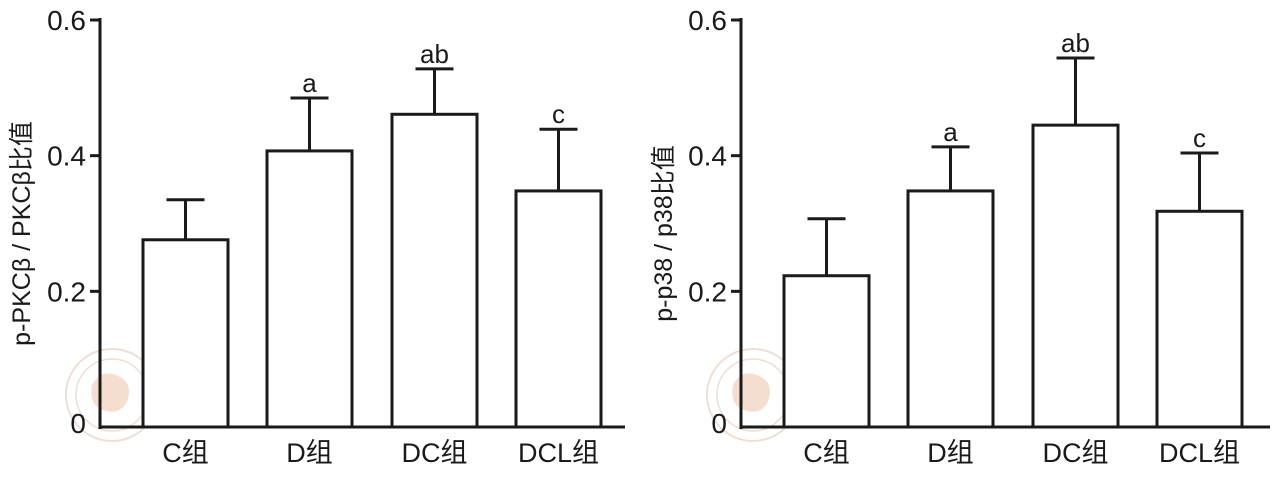  Describe the element at coordinates (664, 233) in the screenshot. I see `y-axis-label: p-p38 / p38比值` at that location.